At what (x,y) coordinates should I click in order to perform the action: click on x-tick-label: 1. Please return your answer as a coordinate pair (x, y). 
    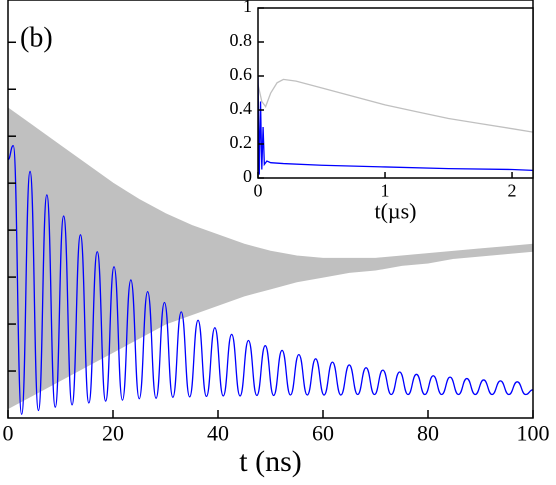
    Looking at the image, I should click on (385, 191).